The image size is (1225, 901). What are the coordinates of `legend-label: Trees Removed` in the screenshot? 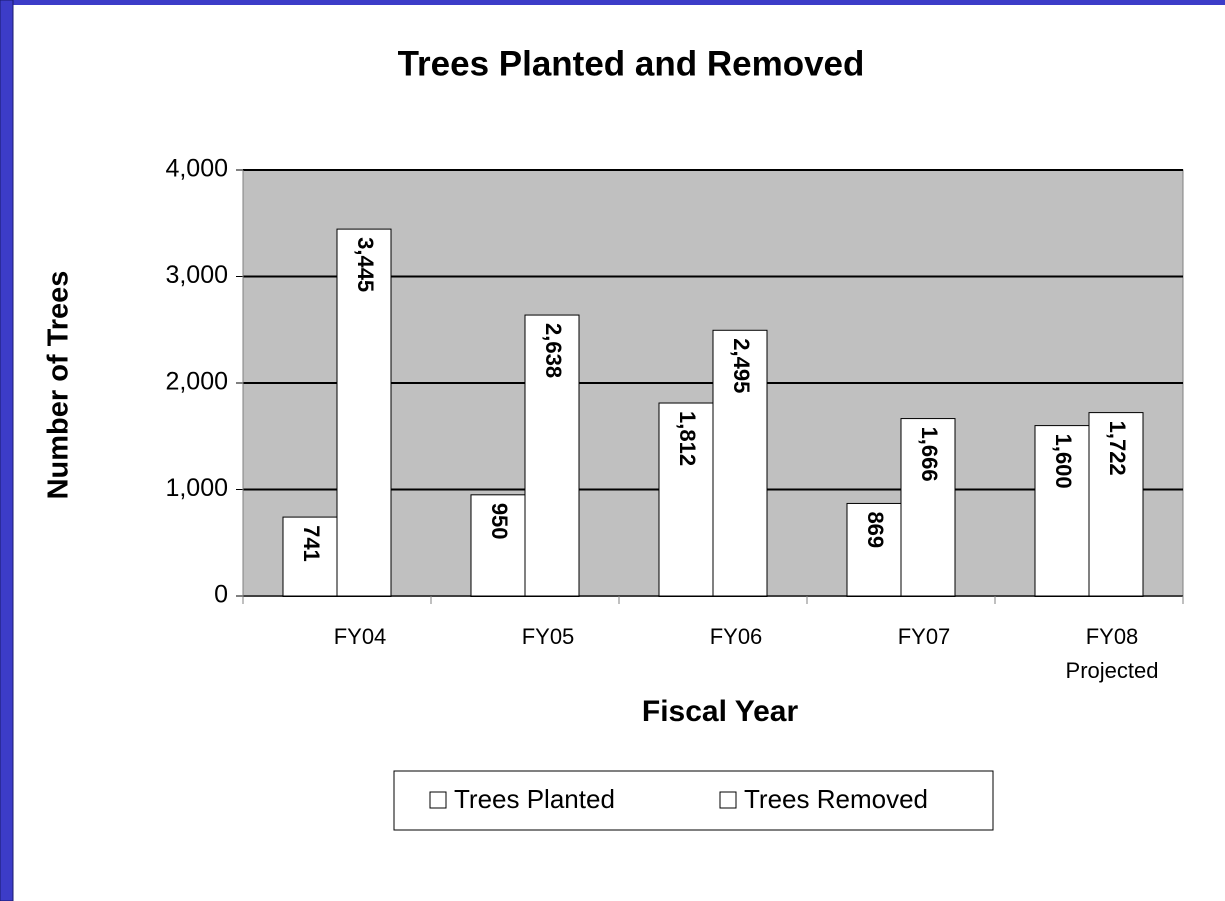 It's located at (836, 799).